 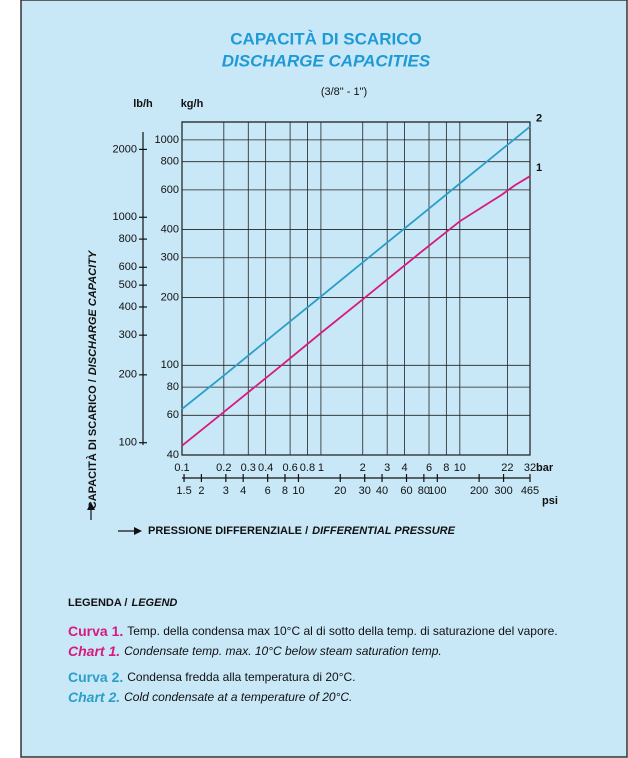 What do you see at coordinates (94, 651) in the screenshot?
I see `legend-label: Chart 1.` at bounding box center [94, 651].